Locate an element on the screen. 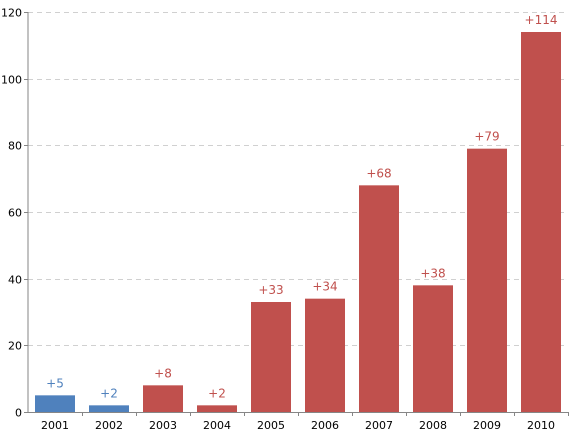 The image size is (572, 440). y-tick-labels: 0 20 40 60 80 100 120 is located at coordinates (14, 213).